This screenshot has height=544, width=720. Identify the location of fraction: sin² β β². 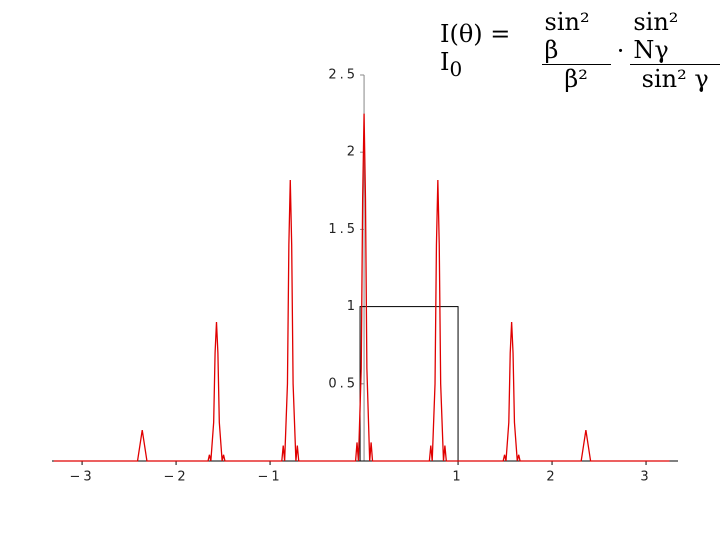
(576, 50).